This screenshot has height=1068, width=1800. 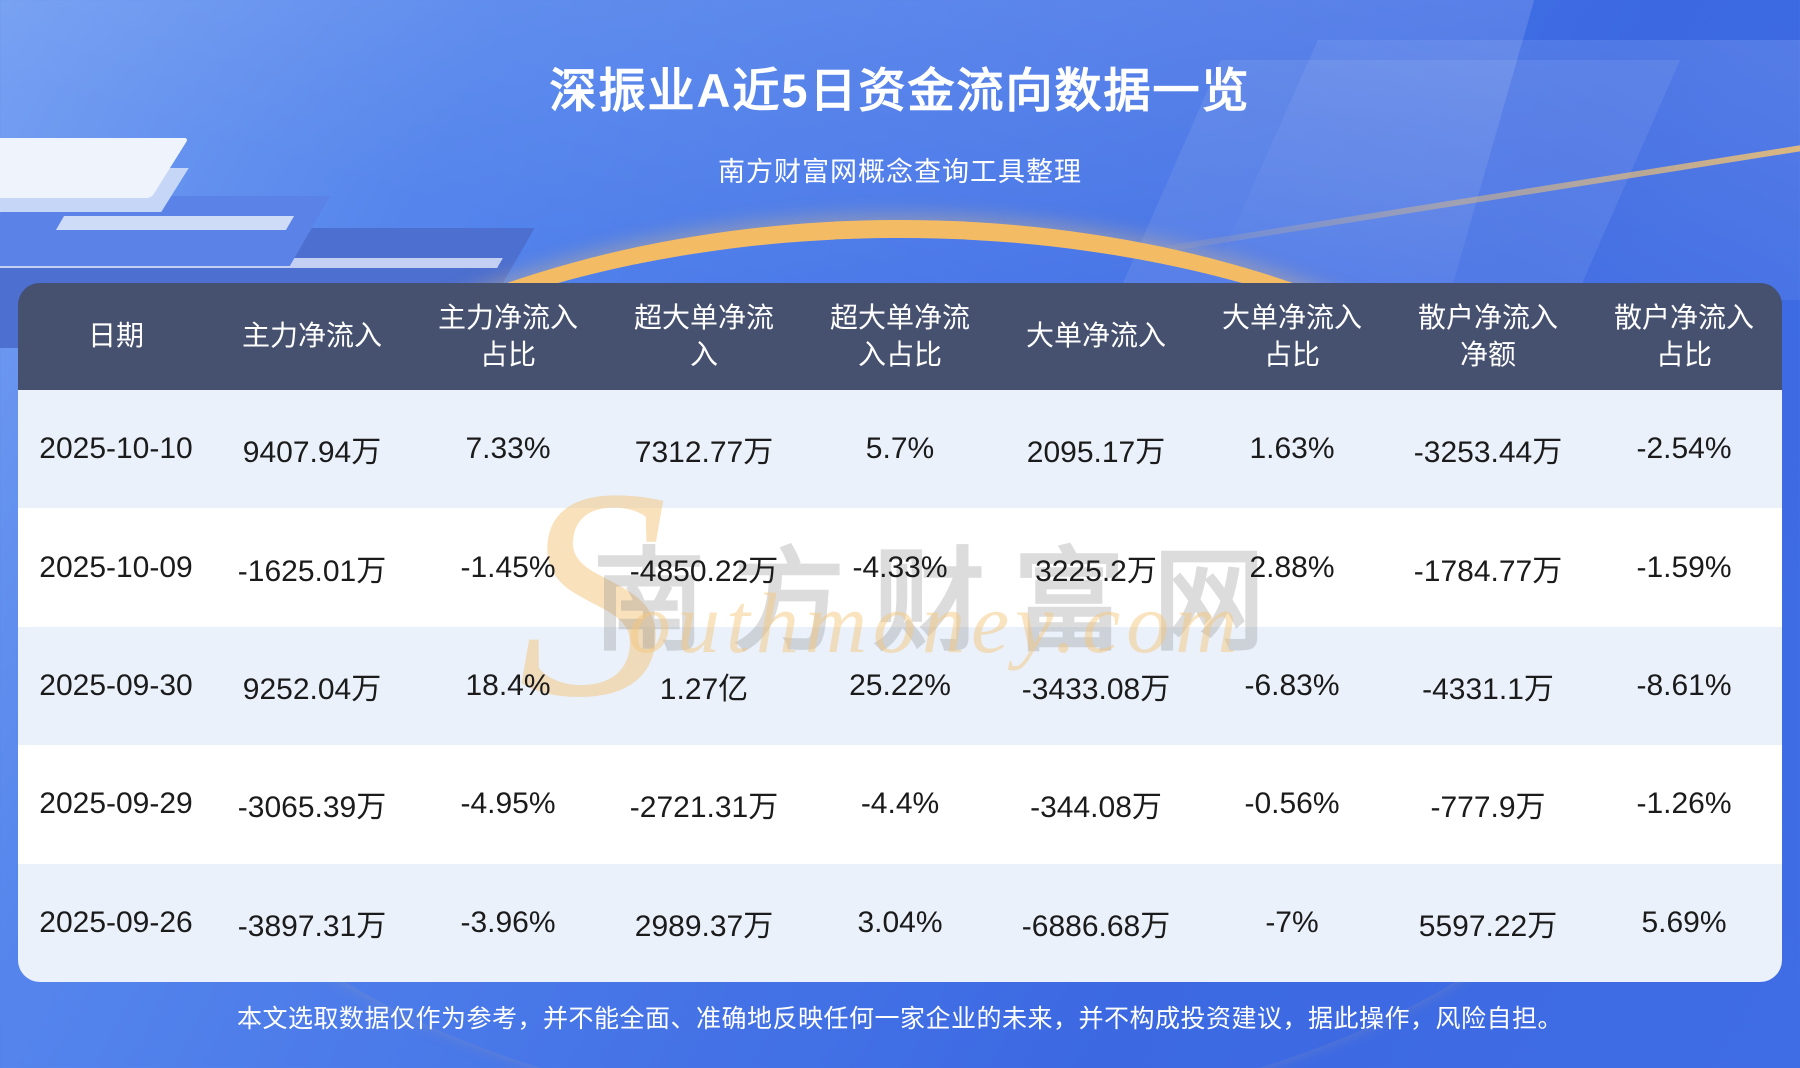 I want to click on column-header: 大单净流入 占比, so click(x=1291, y=336).